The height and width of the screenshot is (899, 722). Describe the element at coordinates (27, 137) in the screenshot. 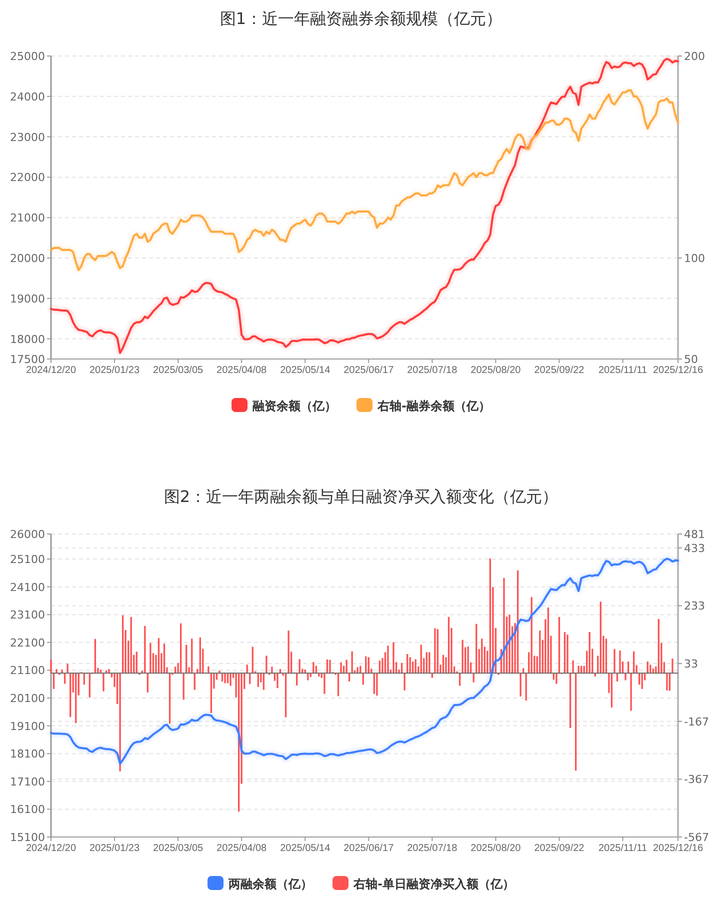

I see `y-tick-label: 23000` at that location.